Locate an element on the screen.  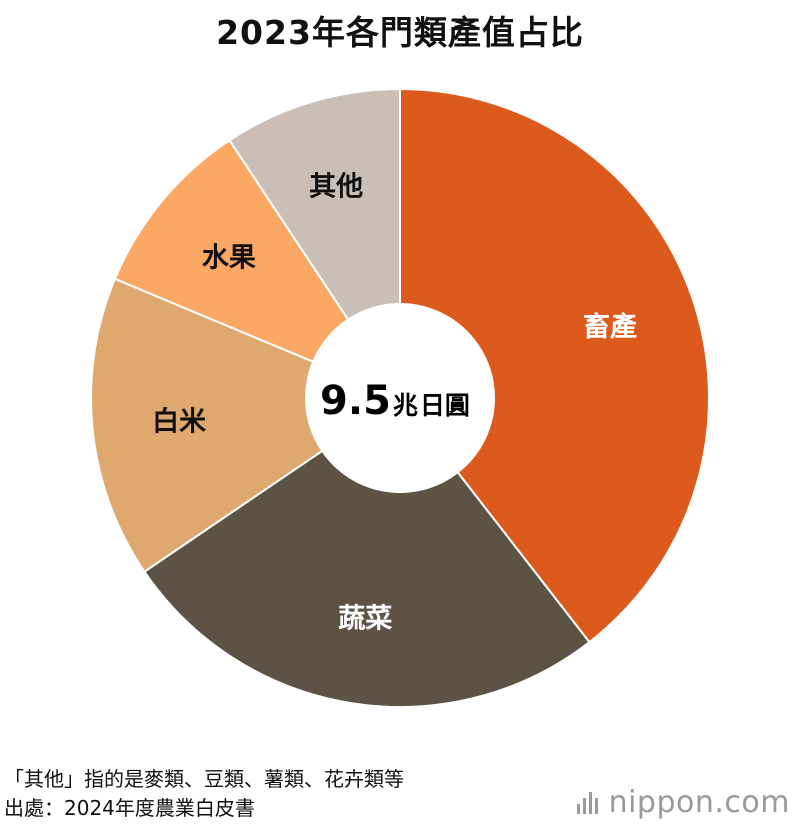
center-unit-trillion: 兆 is located at coordinates (405, 405).